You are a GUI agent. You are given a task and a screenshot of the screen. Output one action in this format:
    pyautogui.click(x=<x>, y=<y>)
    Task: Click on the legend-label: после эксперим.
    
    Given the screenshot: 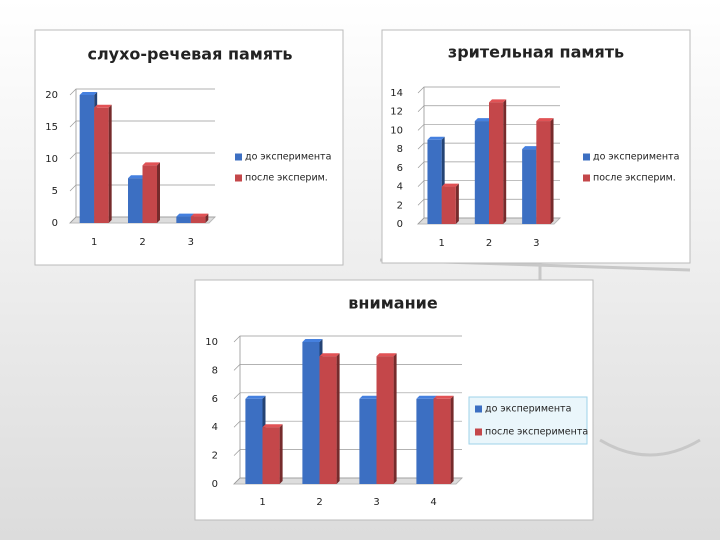 What is the action you would take?
    pyautogui.click(x=286, y=178)
    